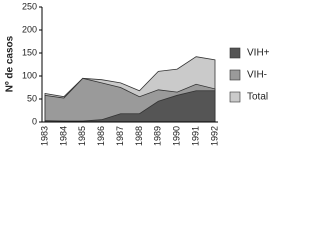  What do you see at coordinates (29, 29) in the screenshot?
I see `y-tick-label: 200` at bounding box center [29, 29].